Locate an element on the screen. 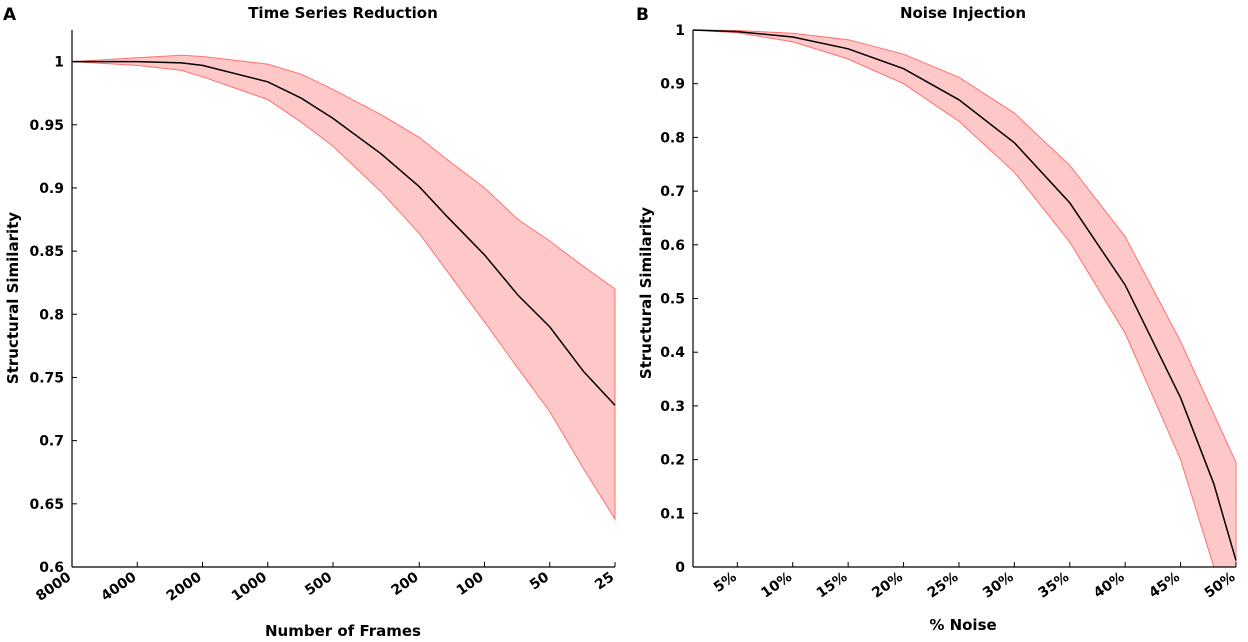  x-tick-label: 20% is located at coordinates (887, 585).